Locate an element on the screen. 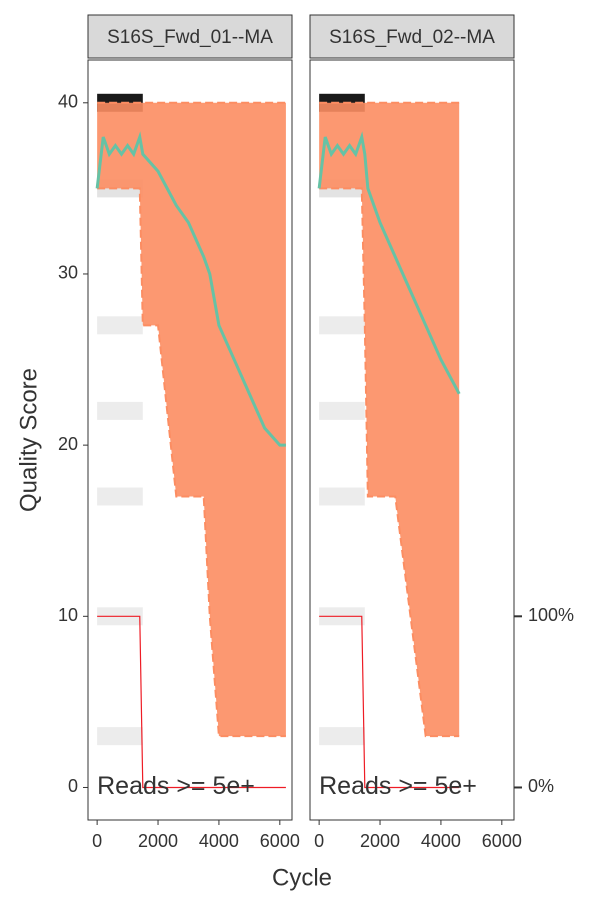 The width and height of the screenshot is (604, 906). y2-tick-label: 0% is located at coordinates (541, 786).